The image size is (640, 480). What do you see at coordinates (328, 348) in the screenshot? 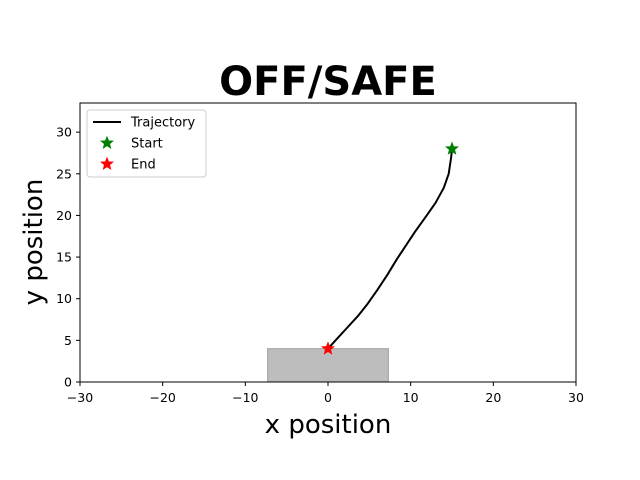
I see `marker-end-point` at bounding box center [328, 348].